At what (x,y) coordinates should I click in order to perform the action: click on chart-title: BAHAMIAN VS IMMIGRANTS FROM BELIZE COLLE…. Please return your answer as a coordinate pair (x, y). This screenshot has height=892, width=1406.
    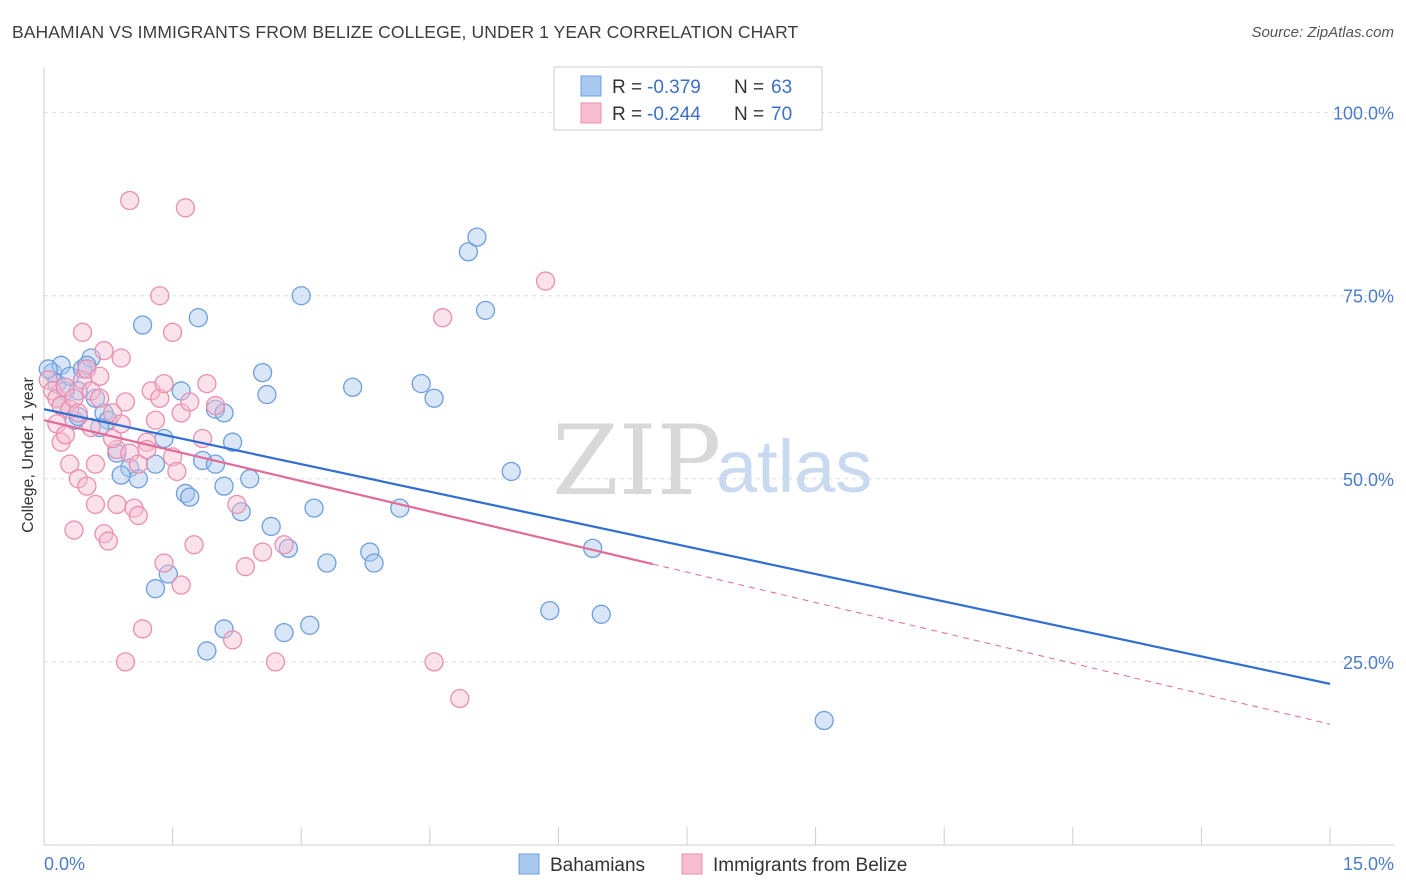
    Looking at the image, I should click on (405, 32).